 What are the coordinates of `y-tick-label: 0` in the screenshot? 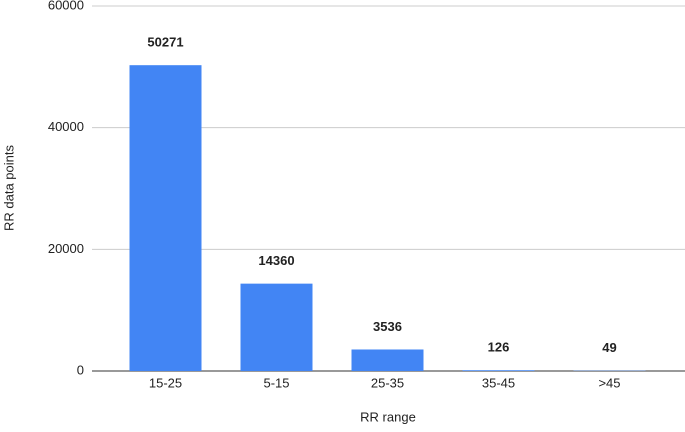 It's located at (80, 369).